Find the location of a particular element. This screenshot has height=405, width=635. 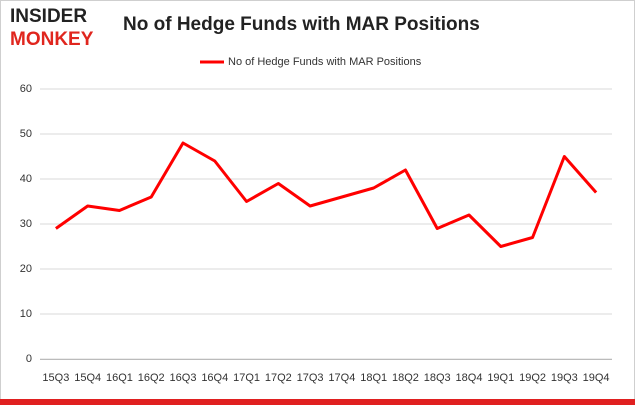

x-tick-label: 16Q2 is located at coordinates (151, 378).